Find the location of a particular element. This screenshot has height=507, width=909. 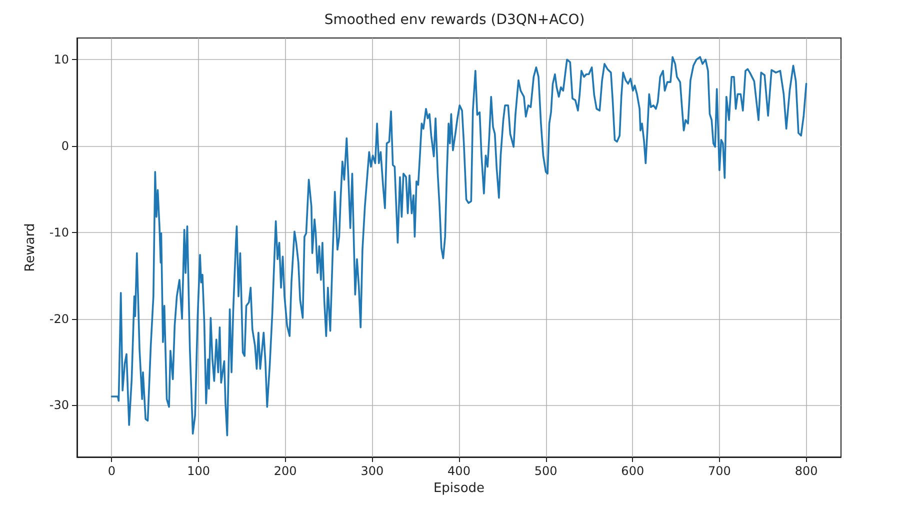

y-tick-label: 10 is located at coordinates (61, 59).